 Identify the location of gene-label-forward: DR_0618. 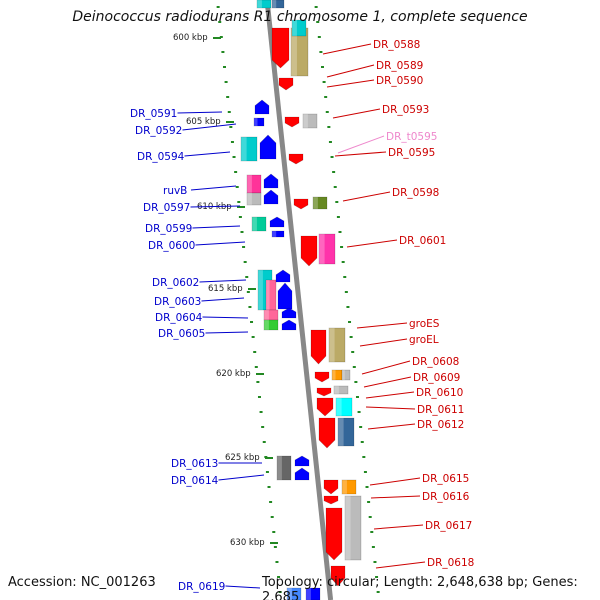
(450, 563).